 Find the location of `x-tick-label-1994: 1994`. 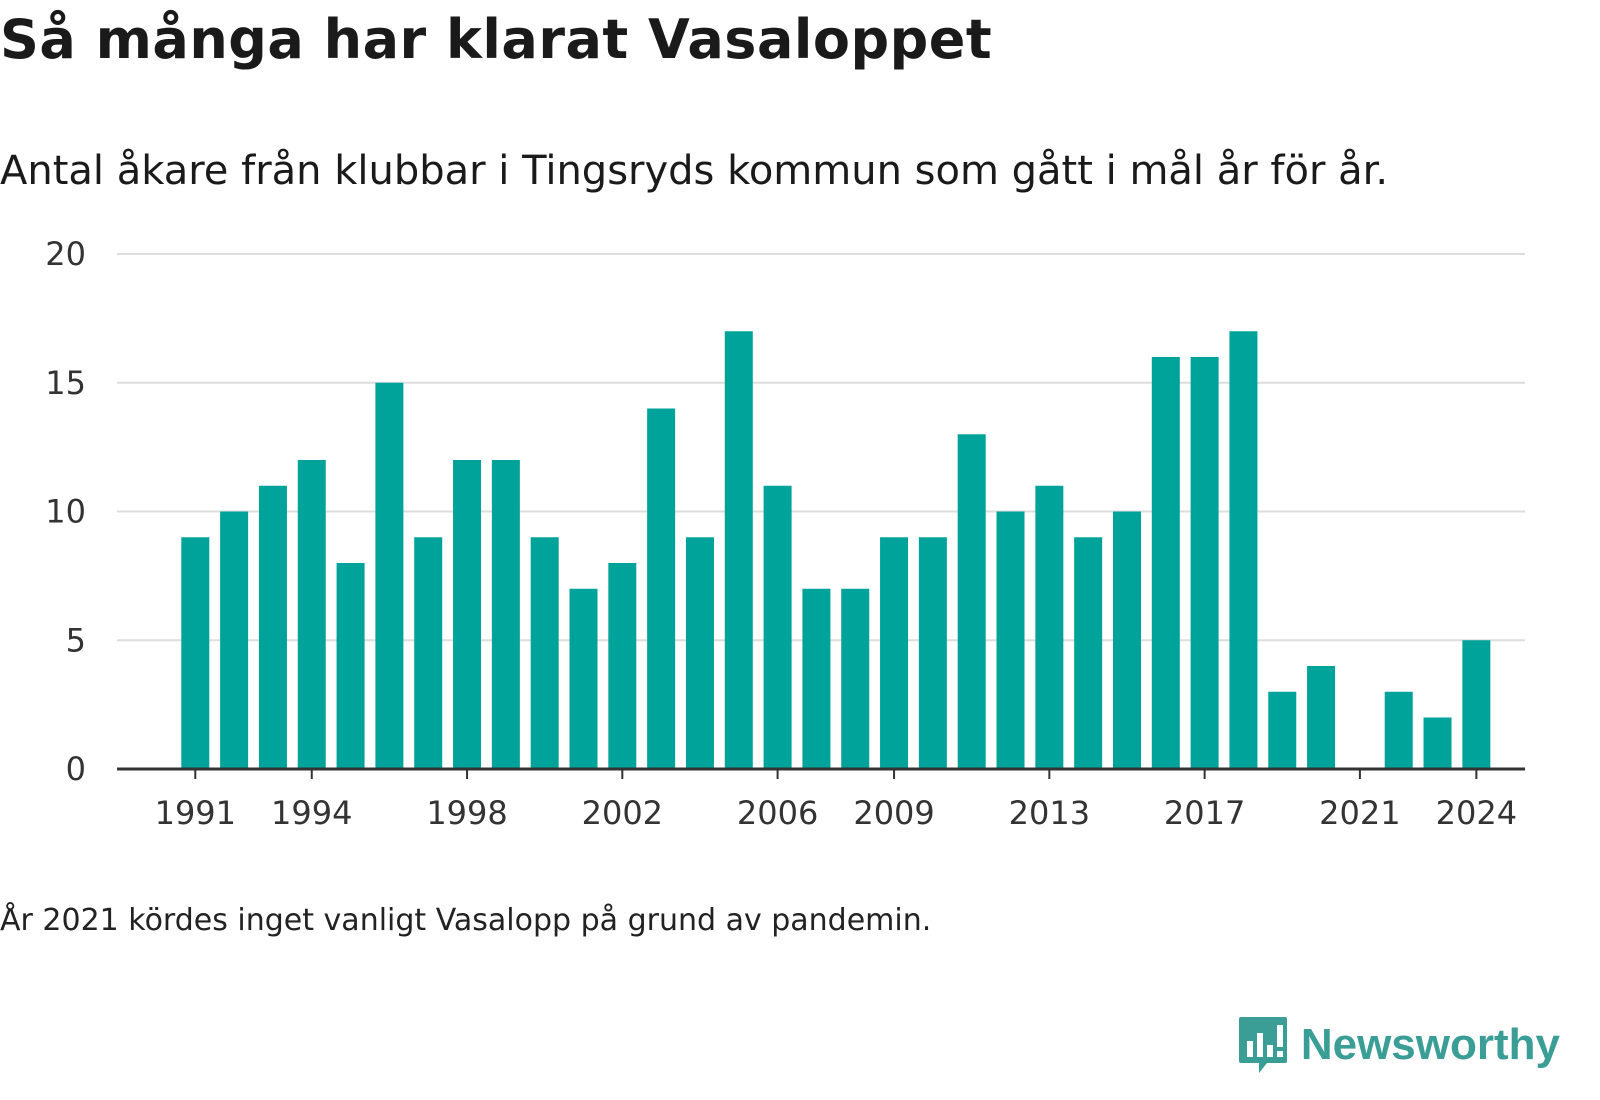

x-tick-label-1994: 1994 is located at coordinates (311, 813).